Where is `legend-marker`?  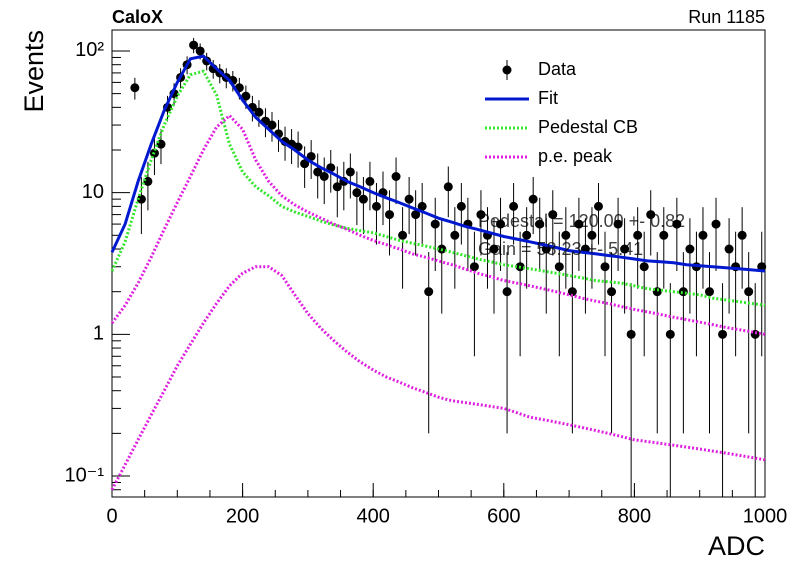 legend-marker is located at coordinates (507, 70).